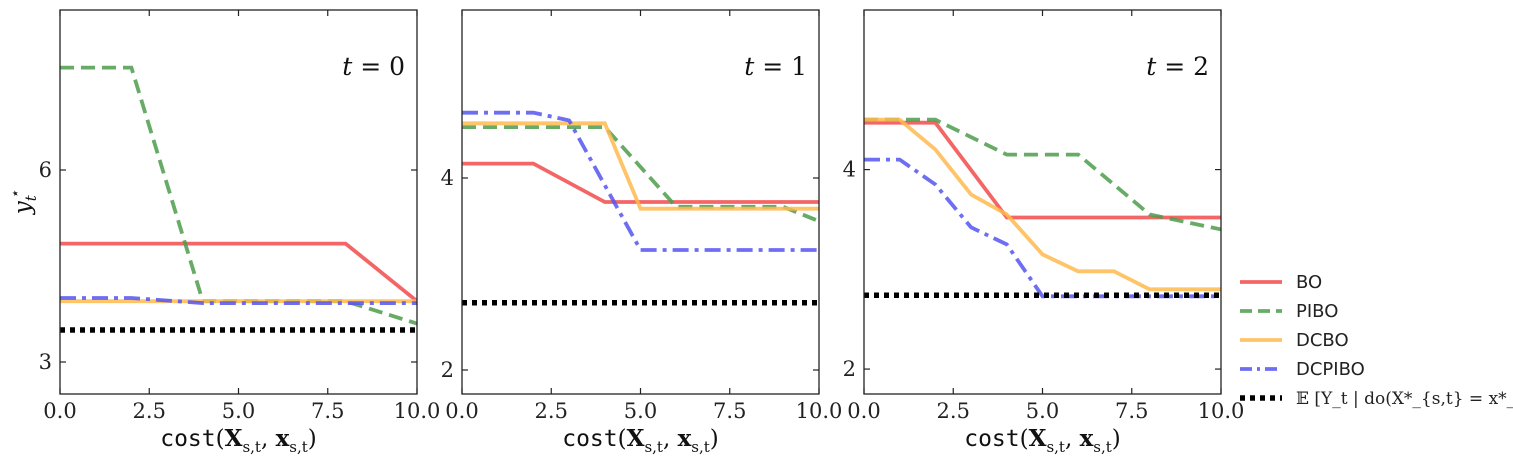 This screenshot has width=1513, height=468. Describe the element at coordinates (373, 66) in the screenshot. I see `panel-label-0: t = 0` at that location.